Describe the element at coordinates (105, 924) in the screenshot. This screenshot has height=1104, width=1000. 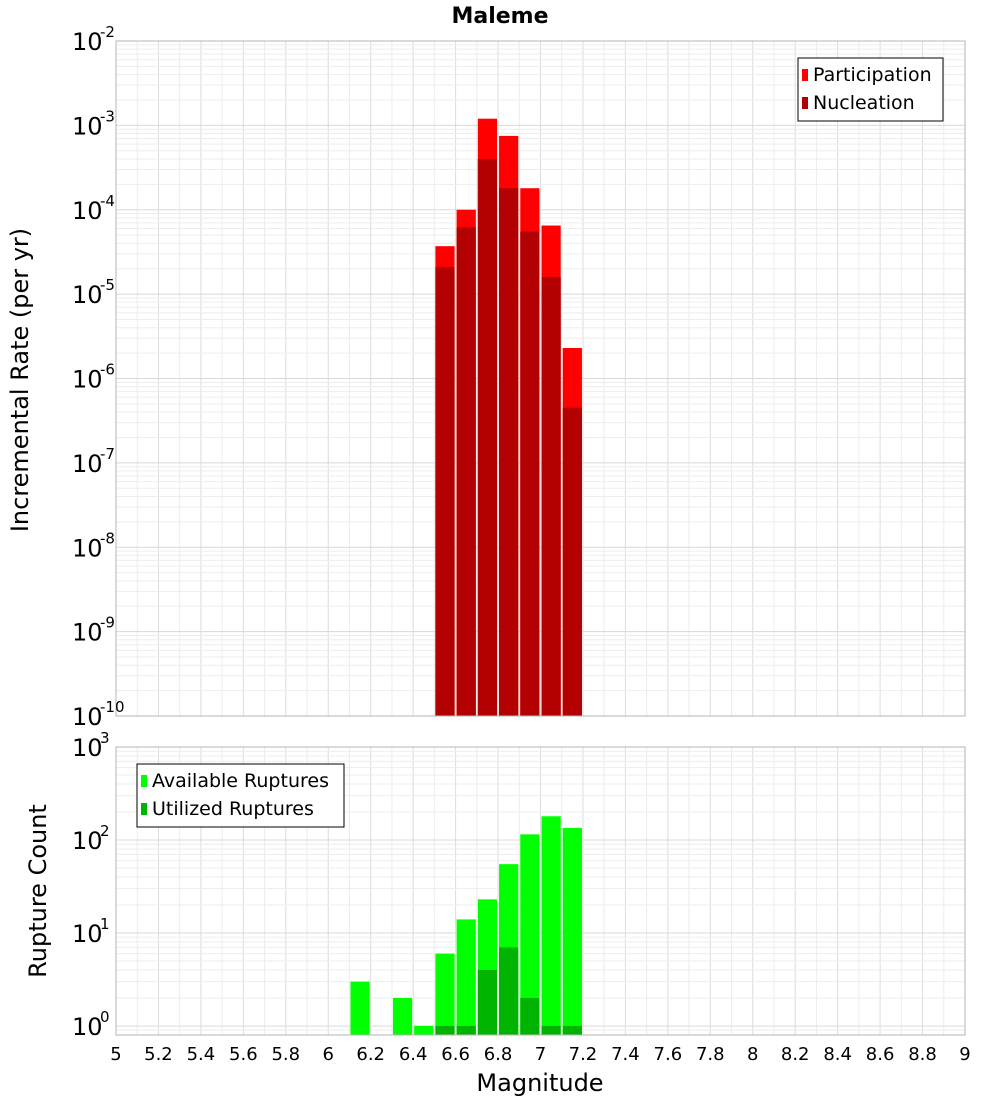
I see `p1-y-tick-exponent: 1` at that location.